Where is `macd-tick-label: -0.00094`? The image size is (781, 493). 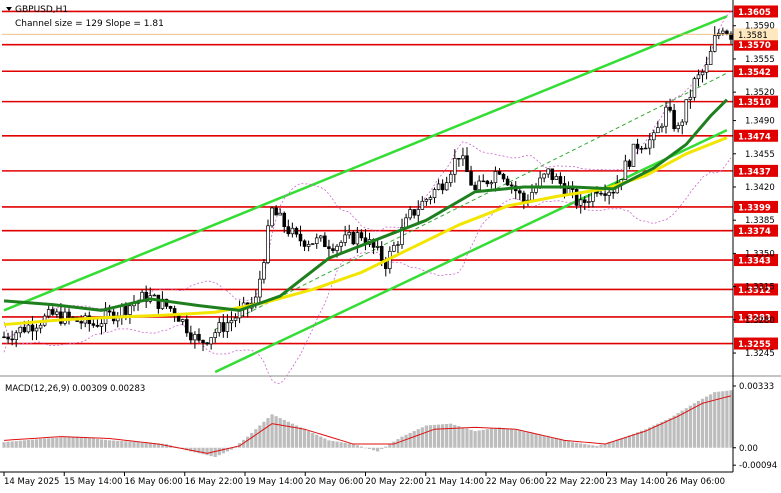 macd-tick-label: -0.00094 is located at coordinates (758, 466).